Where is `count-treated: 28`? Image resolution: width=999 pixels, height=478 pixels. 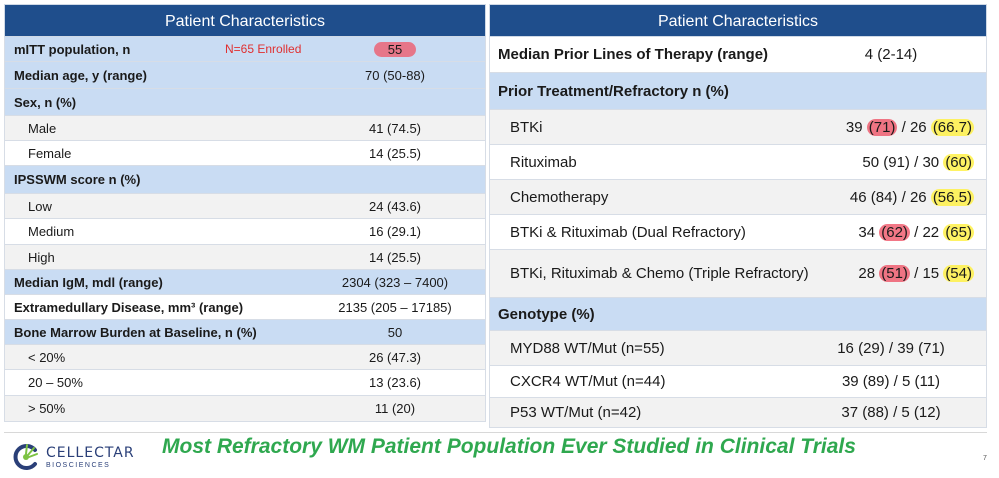
count-treated: 28 is located at coordinates (867, 273).